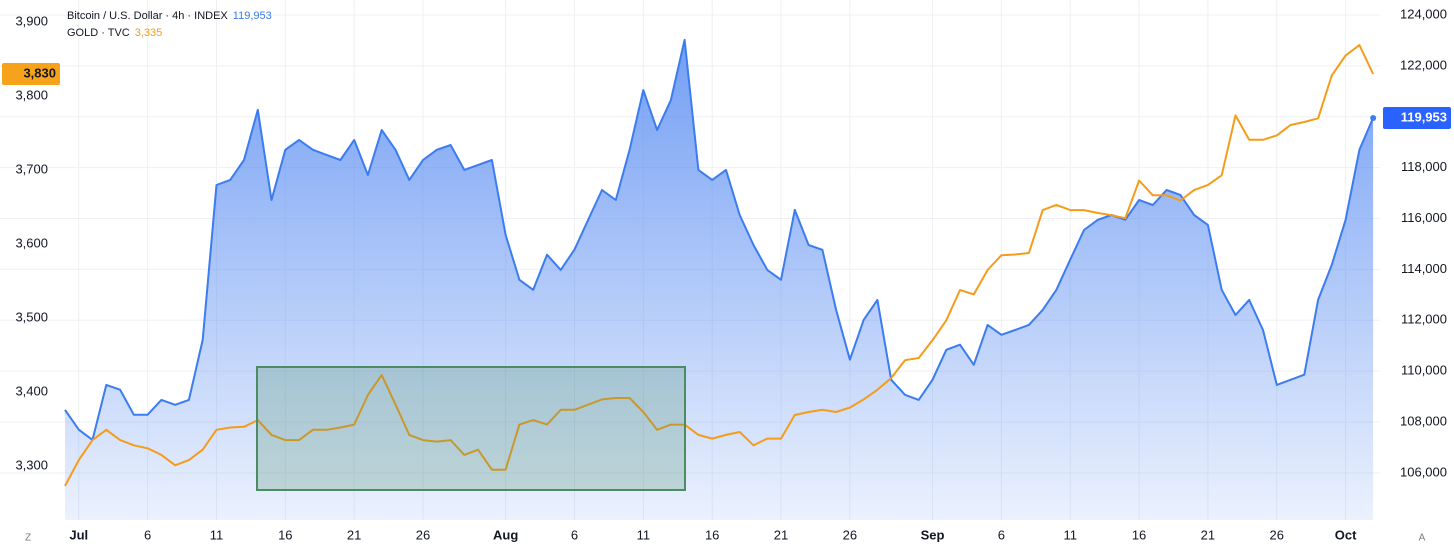 The height and width of the screenshot is (552, 1454). I want to click on y2-tick-label: 124,000, so click(1423, 13).